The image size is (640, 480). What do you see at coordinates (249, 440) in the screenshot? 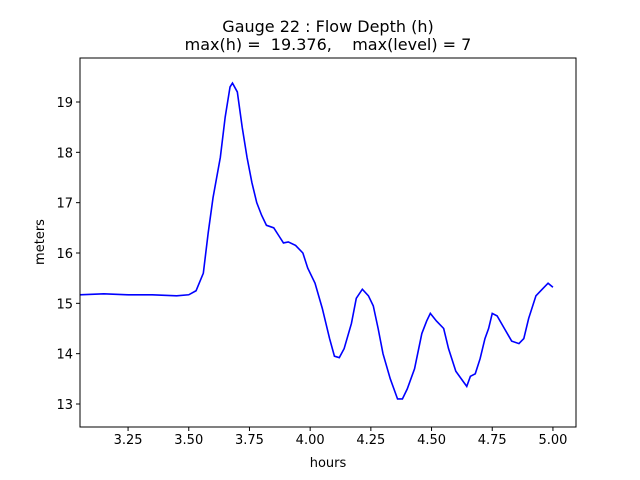
I see `x-tick-label: 3.75` at bounding box center [249, 440].